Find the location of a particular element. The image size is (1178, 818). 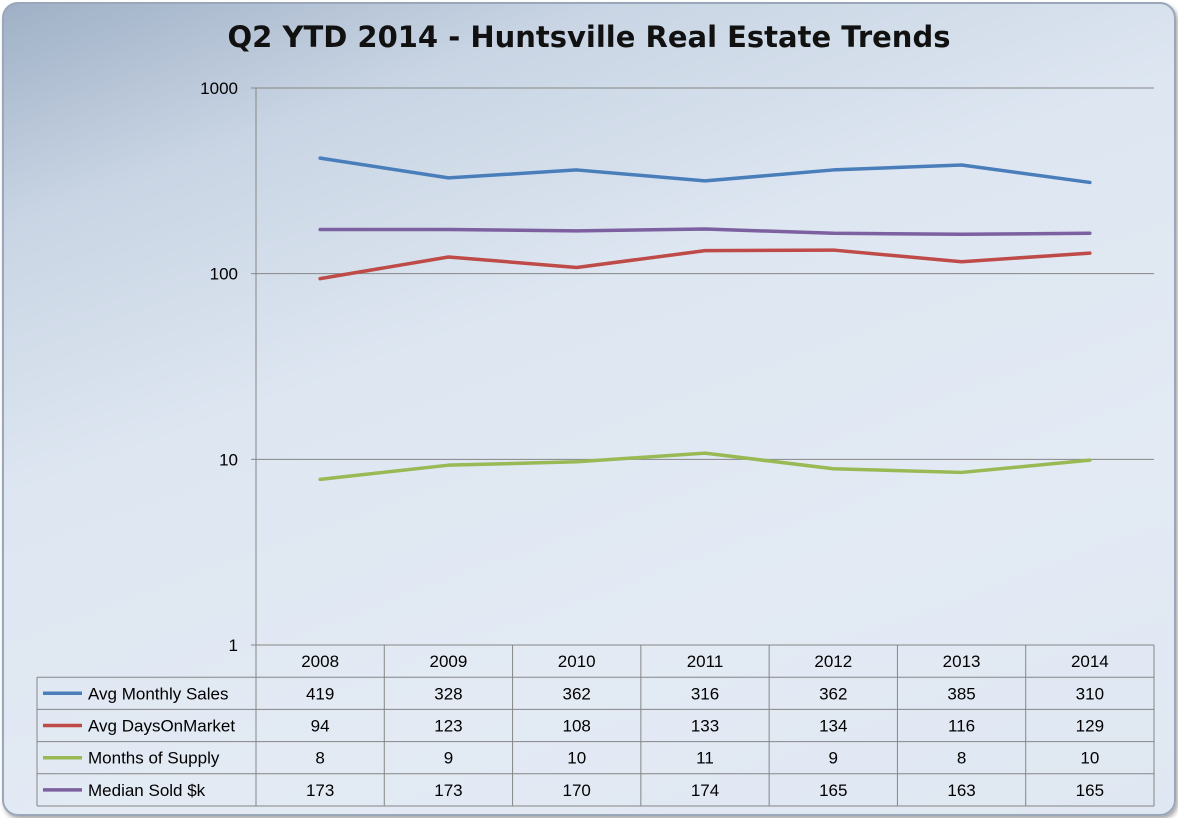

x-tick-label: 2008 is located at coordinates (320, 661).